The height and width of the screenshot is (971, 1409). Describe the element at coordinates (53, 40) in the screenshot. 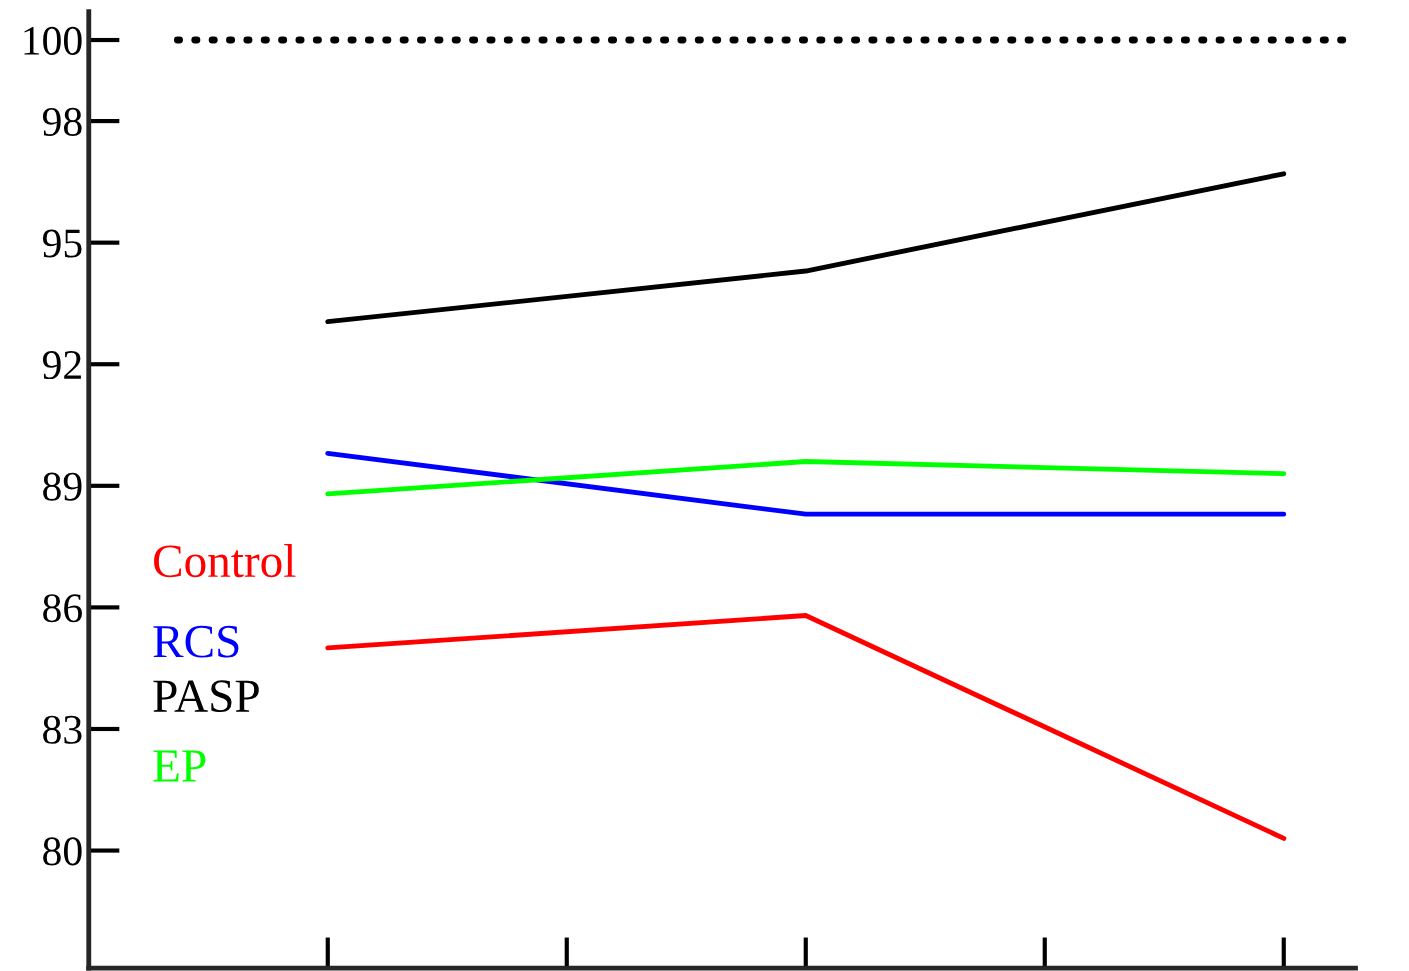

I see `y-tick-label: 100` at that location.